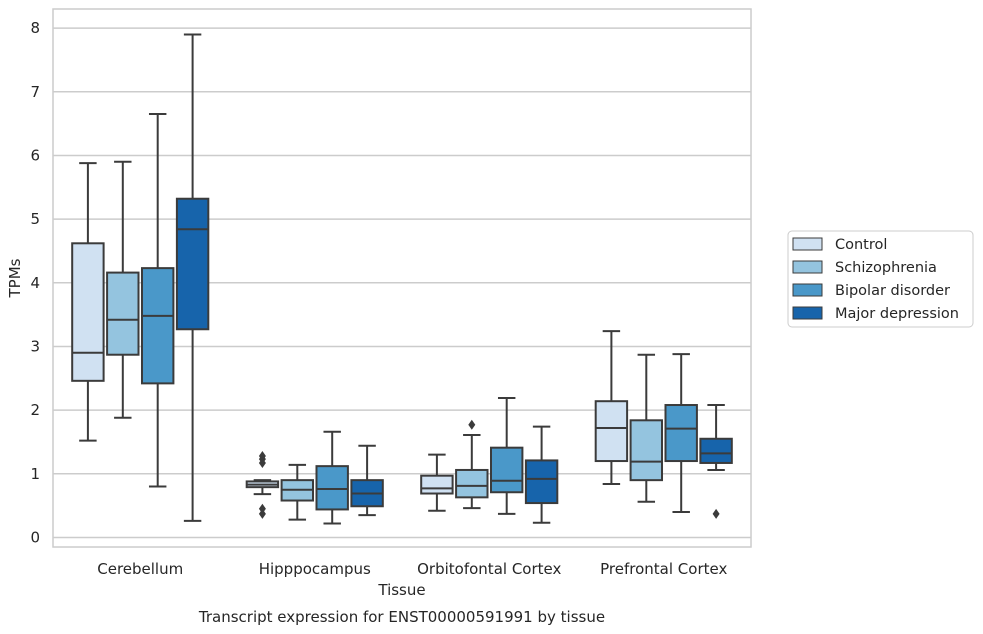 This screenshot has height=634, width=983. Describe the element at coordinates (35, 410) in the screenshot. I see `y-tick-label: 2` at that location.